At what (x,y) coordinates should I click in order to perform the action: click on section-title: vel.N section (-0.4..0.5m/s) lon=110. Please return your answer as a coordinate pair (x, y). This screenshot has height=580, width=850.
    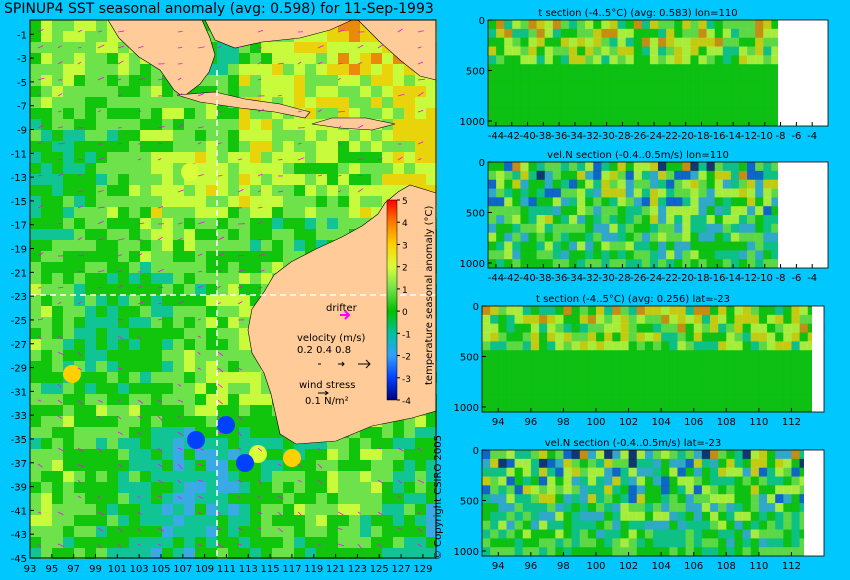
    Looking at the image, I should click on (638, 155).